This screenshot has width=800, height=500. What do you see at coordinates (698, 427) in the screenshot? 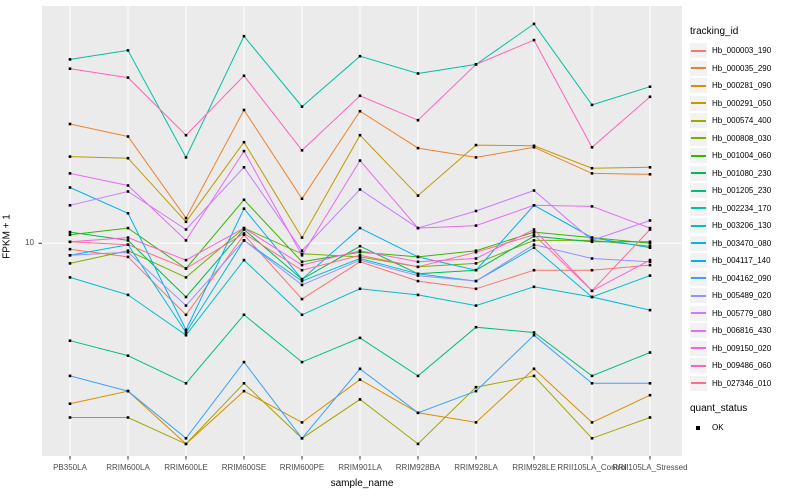
I see `black-square-marker-icon` at bounding box center [698, 427].